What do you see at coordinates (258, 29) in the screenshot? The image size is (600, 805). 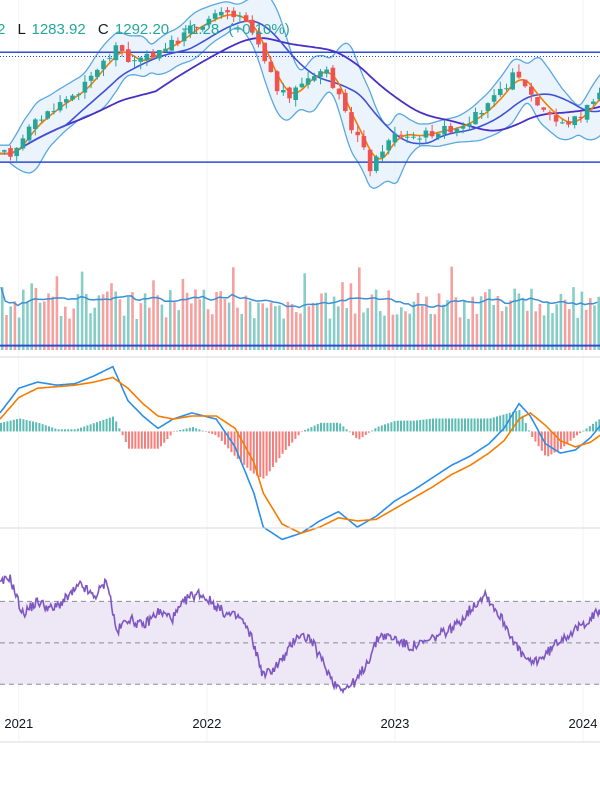 I see `legend-change-pct: (+0.10%)` at bounding box center [258, 29].